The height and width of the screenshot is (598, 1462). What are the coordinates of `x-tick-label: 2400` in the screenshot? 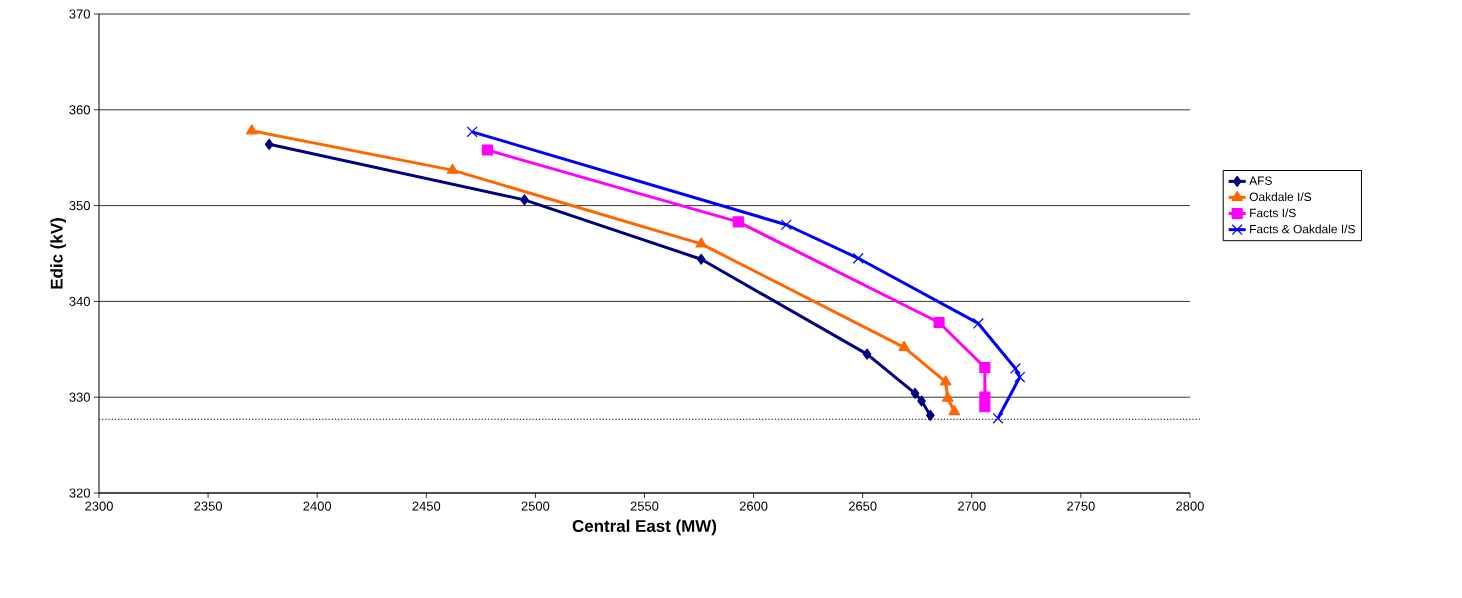 It's located at (317, 506).